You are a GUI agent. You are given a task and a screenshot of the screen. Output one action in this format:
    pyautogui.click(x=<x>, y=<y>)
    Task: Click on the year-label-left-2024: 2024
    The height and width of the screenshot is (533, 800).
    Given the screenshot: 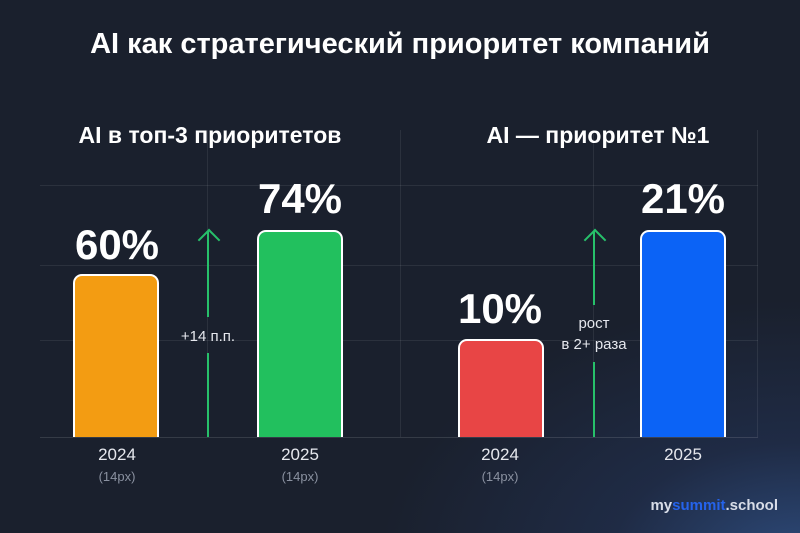 What is the action you would take?
    pyautogui.click(x=117, y=454)
    